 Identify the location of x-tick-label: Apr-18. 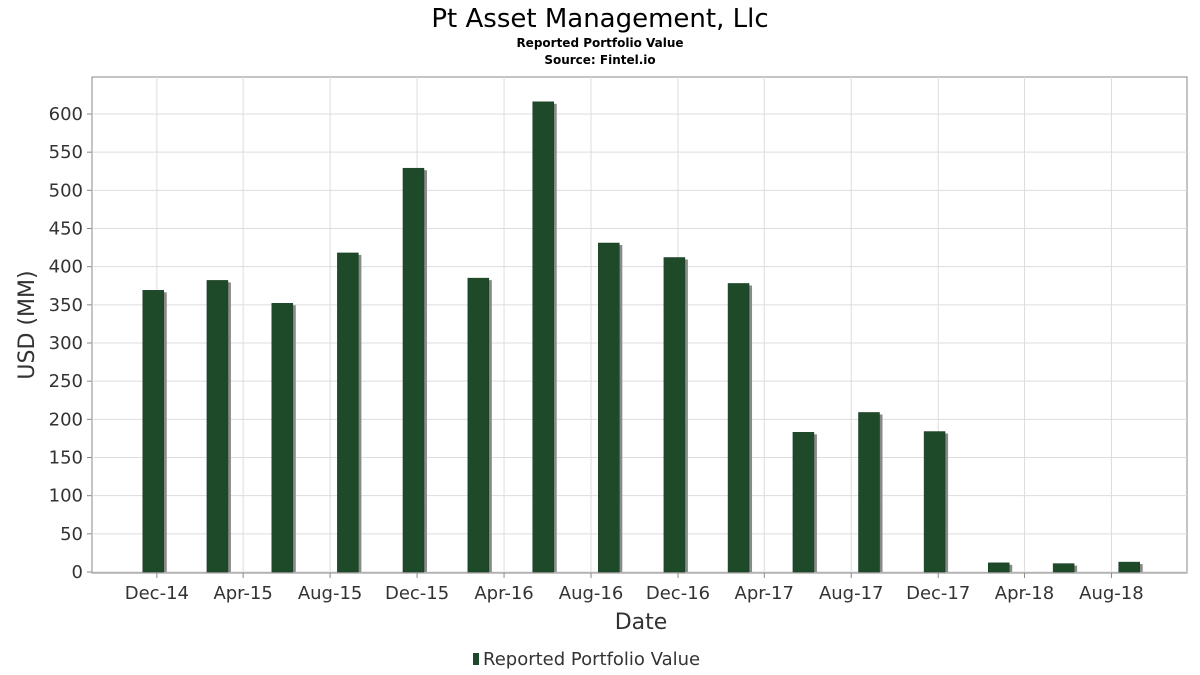
(1024, 593).